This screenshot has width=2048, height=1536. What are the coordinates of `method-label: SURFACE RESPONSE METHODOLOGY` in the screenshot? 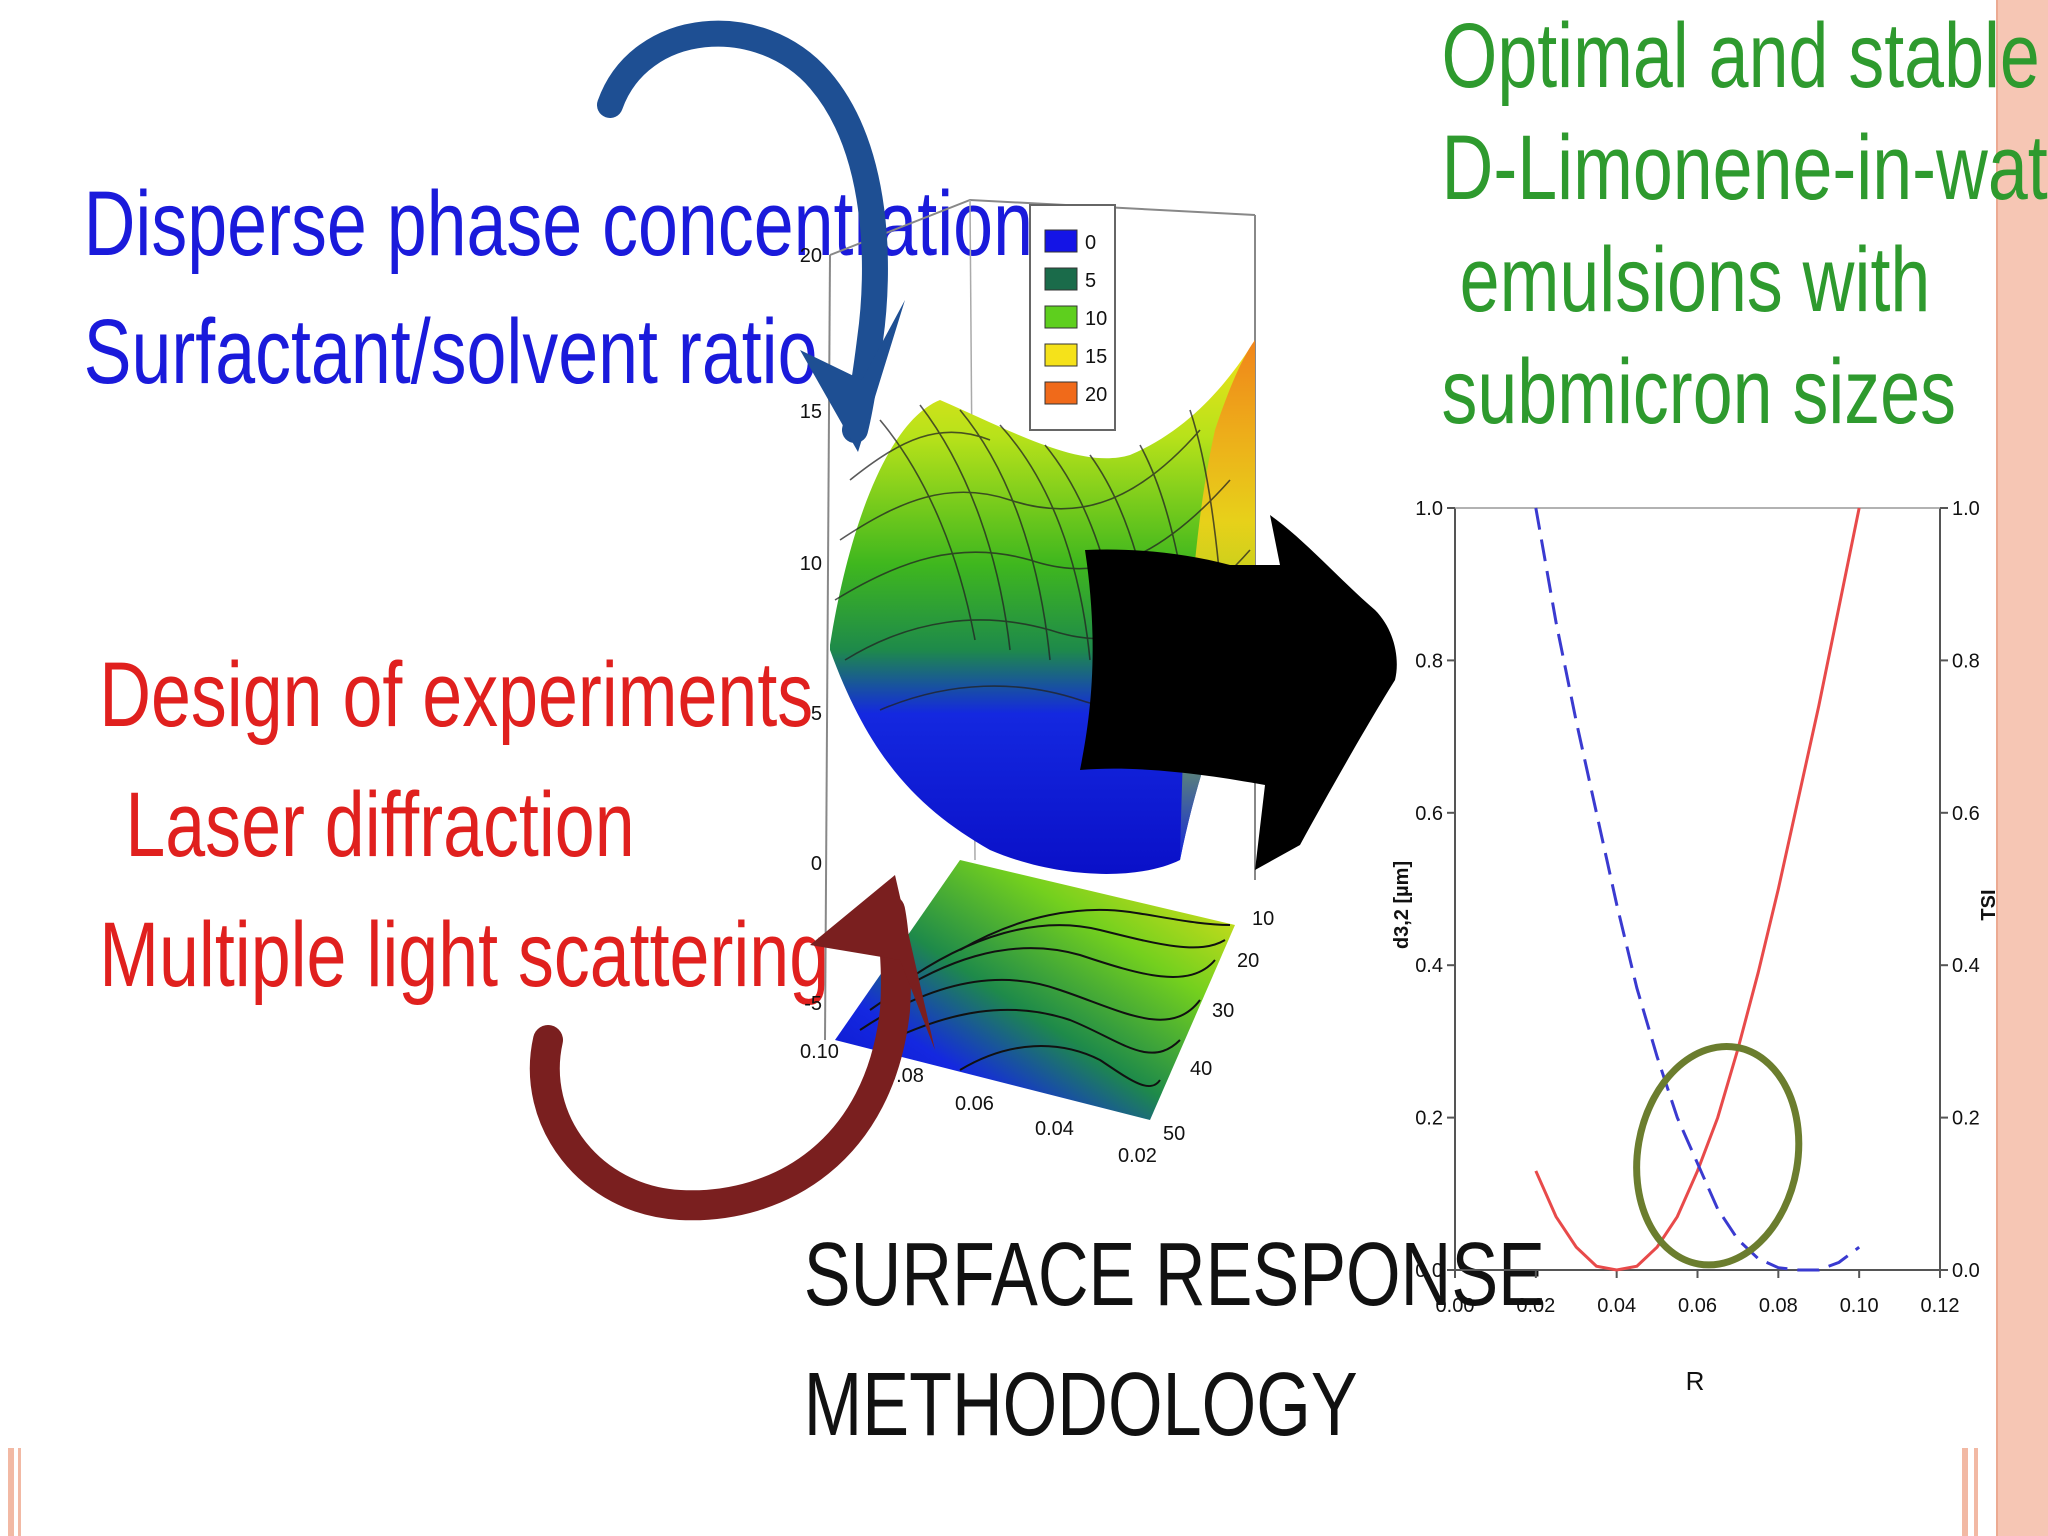 It's located at (1142, 1340).